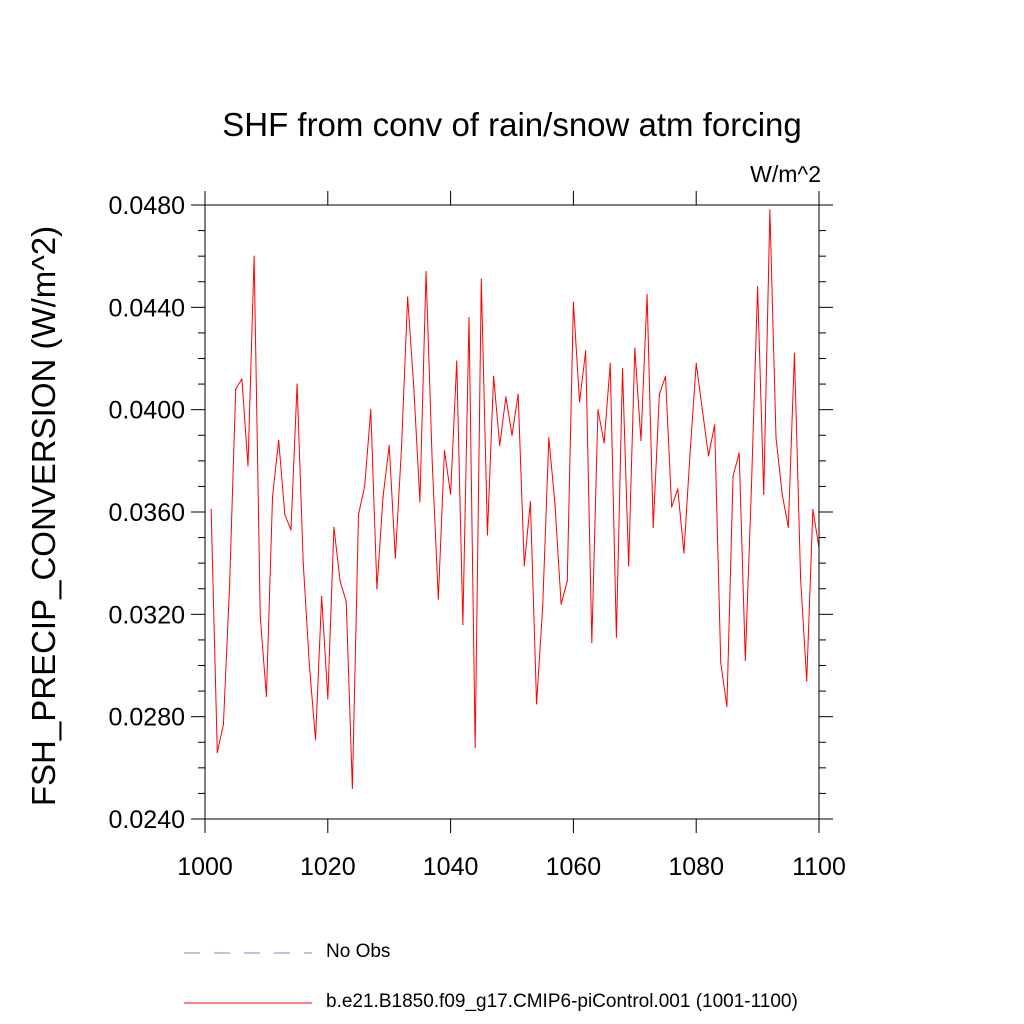 Image resolution: width=1024 pixels, height=1024 pixels. Describe the element at coordinates (147, 411) in the screenshot. I see `y-tick-label: 0.0400` at that location.